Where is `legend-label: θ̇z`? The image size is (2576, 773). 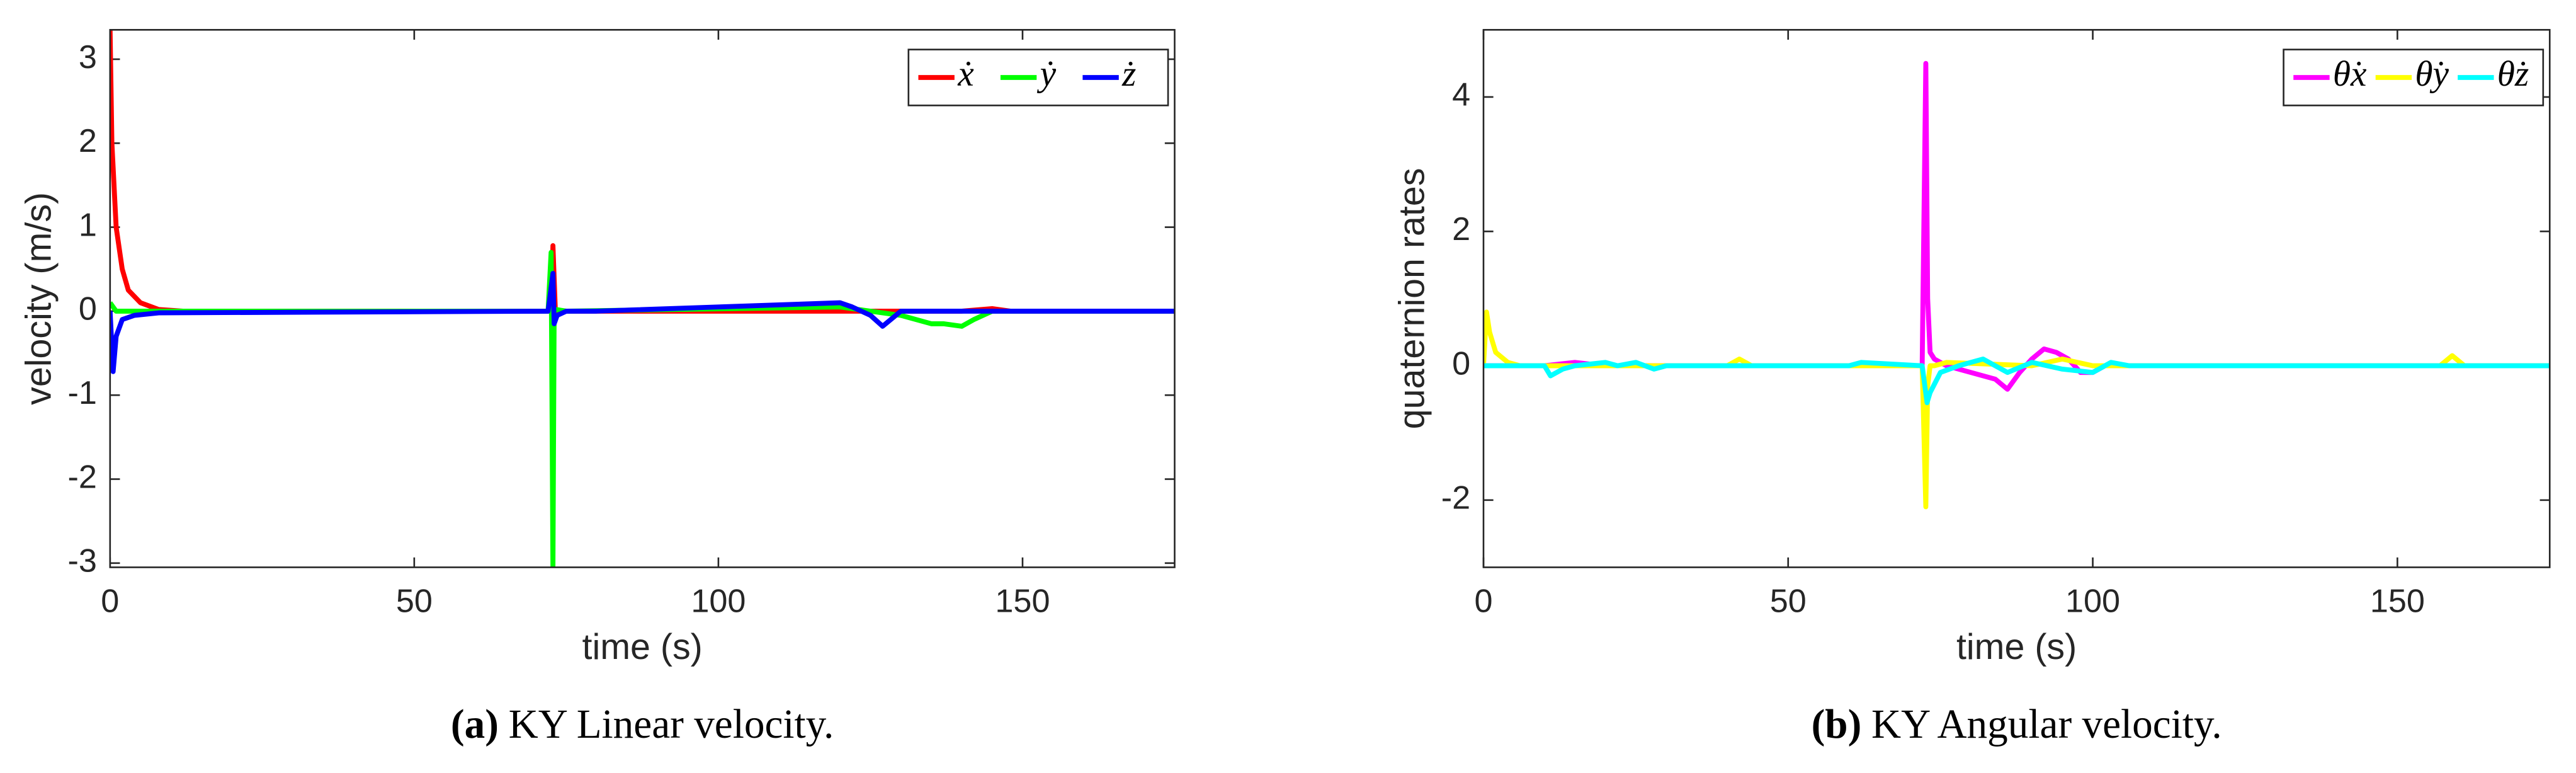 legend-label: θ̇z is located at coordinates (2513, 74).